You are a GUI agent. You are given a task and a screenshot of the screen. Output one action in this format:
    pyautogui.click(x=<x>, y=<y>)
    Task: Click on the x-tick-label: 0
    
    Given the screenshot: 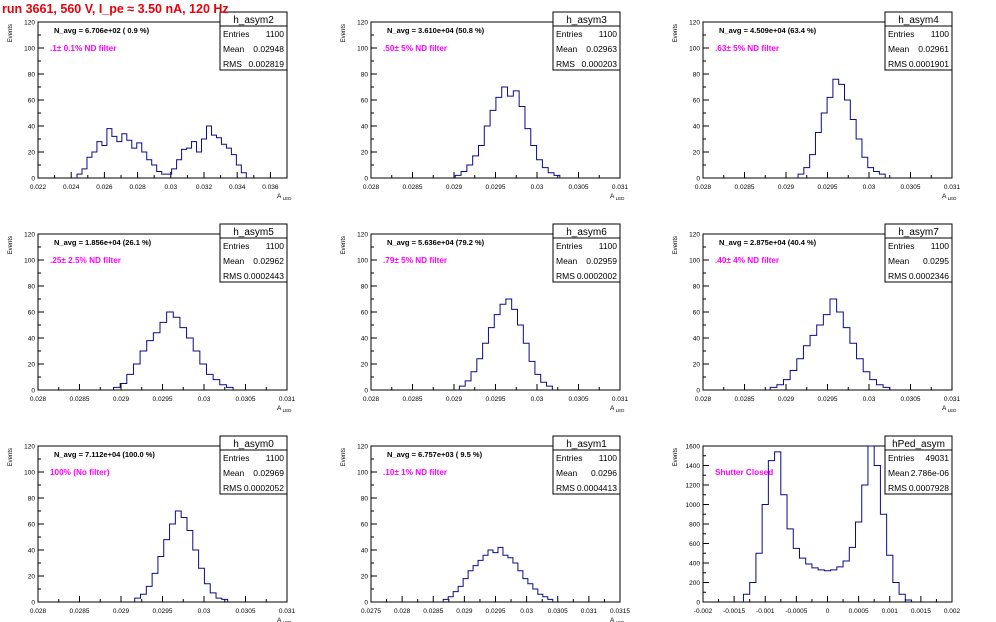 What is the action you would take?
    pyautogui.click(x=828, y=611)
    